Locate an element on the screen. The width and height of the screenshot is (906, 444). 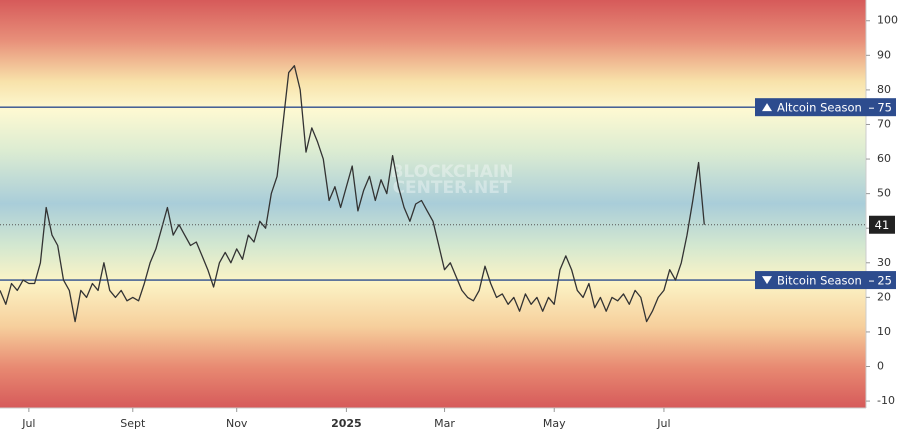
y-tick-label: 30 is located at coordinates (884, 262).